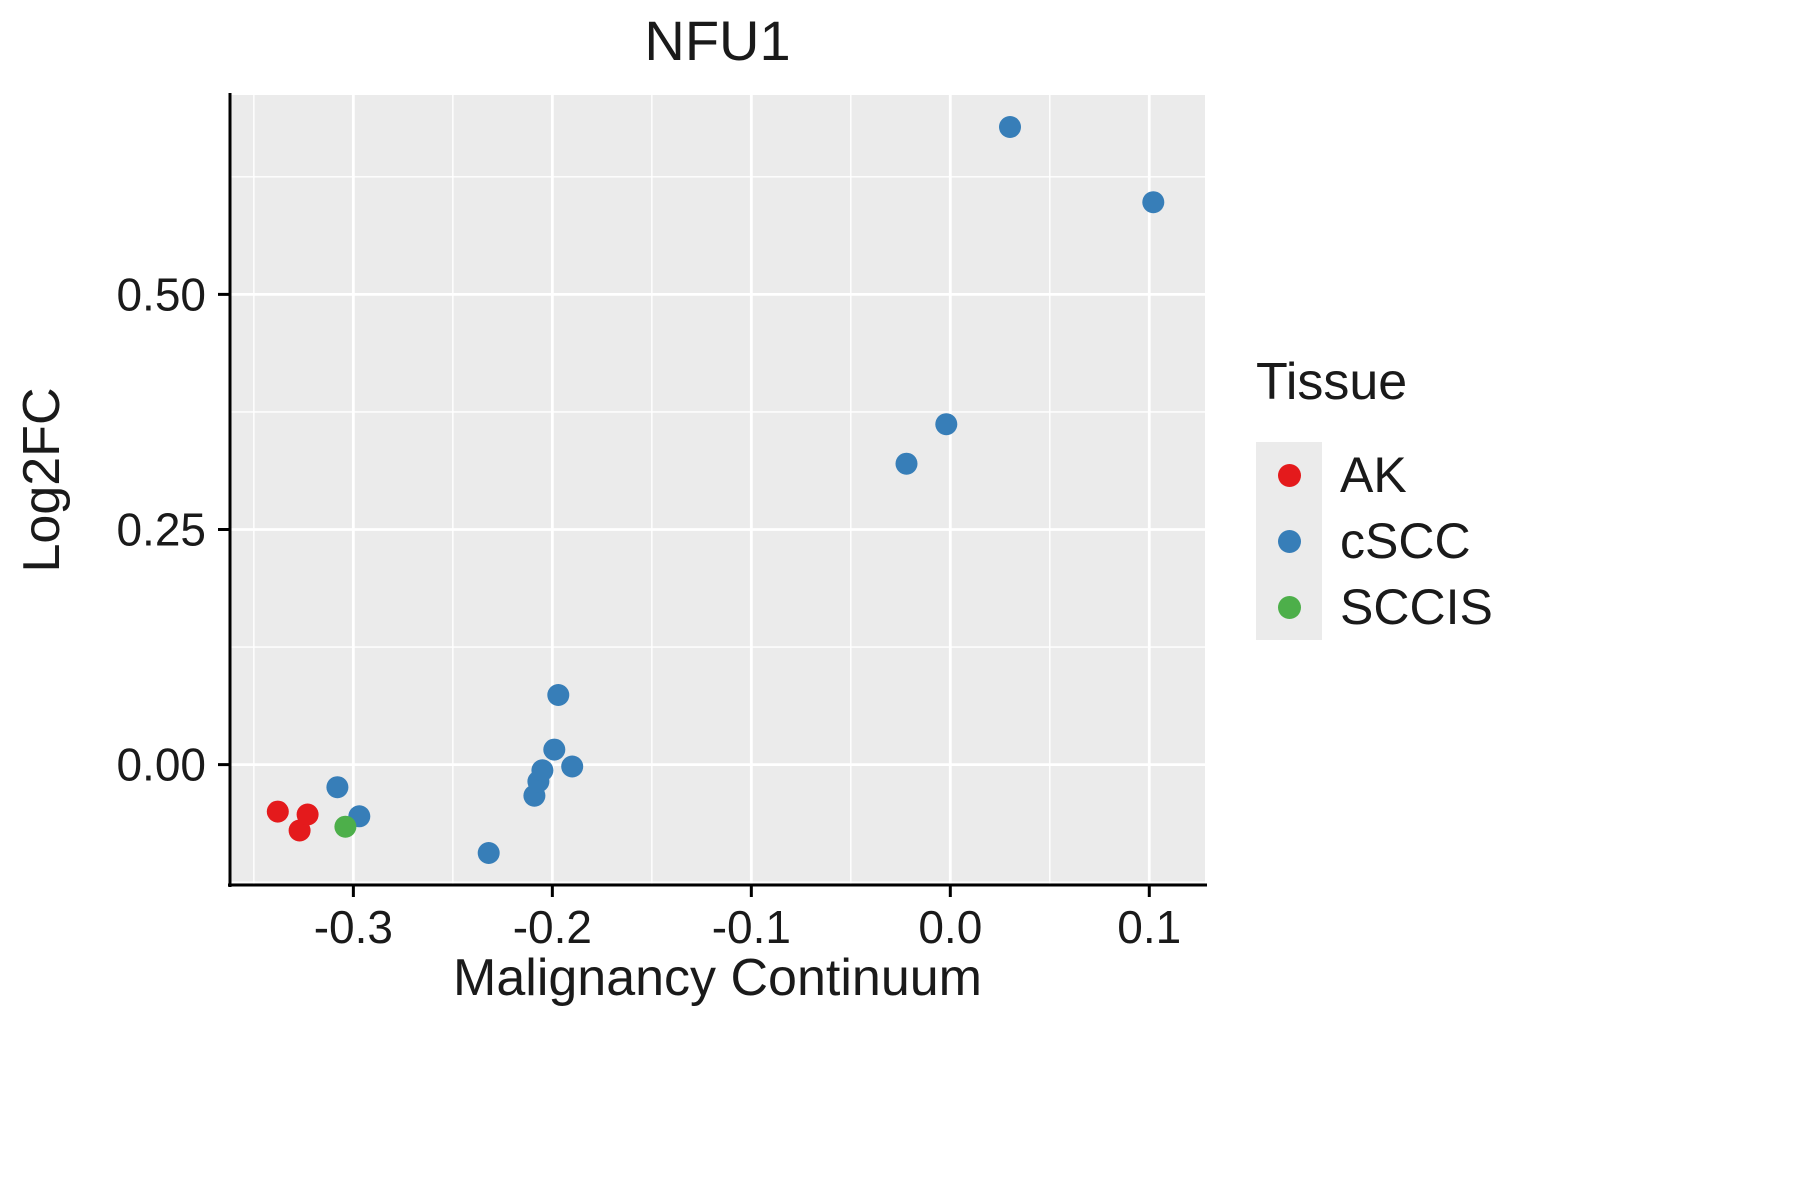 The width and height of the screenshot is (1800, 1200). I want to click on x-axis-title: Malignancy Continuum, so click(717, 978).